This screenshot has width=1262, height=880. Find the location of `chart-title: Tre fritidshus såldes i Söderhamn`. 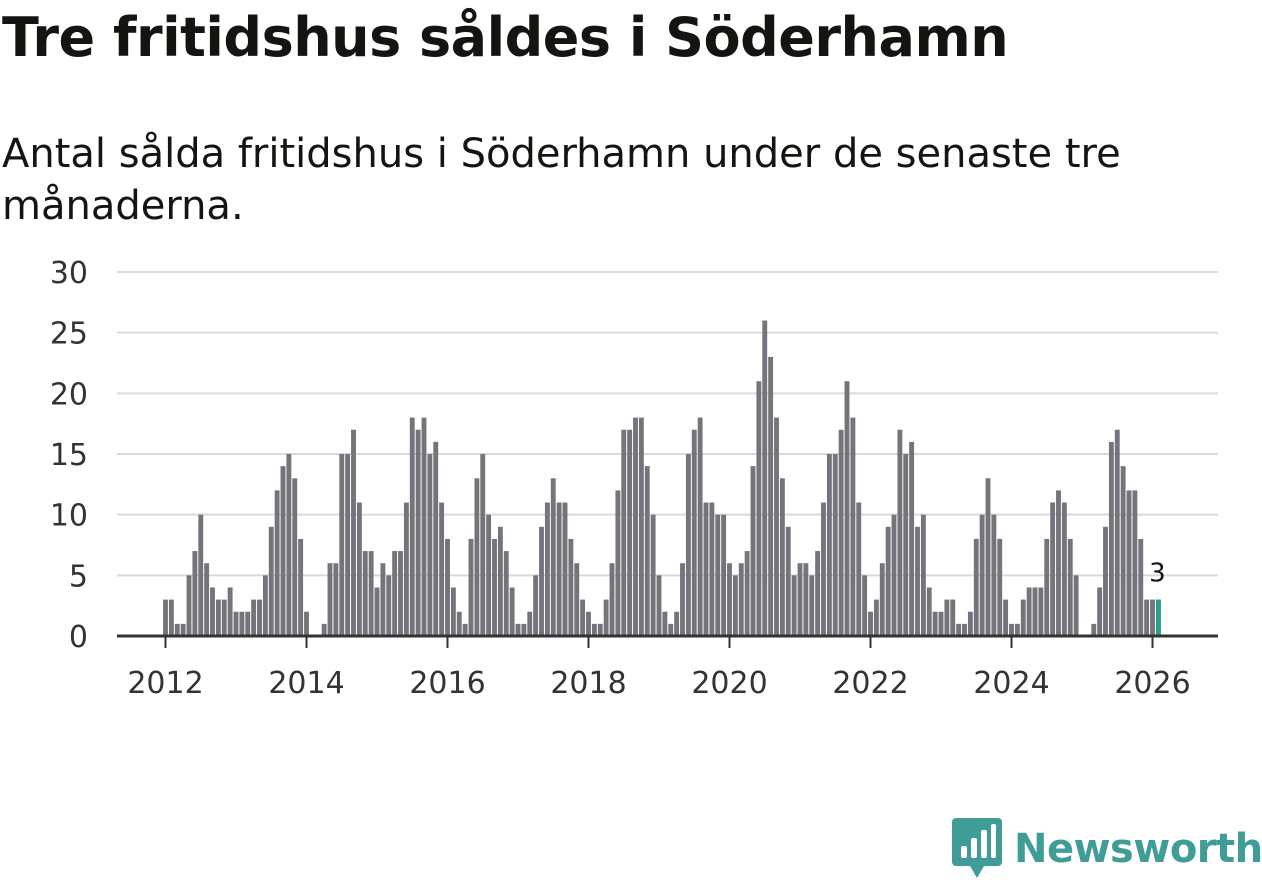

chart-title: Tre fritidshus såldes i Söderhamn is located at coordinates (505, 37).